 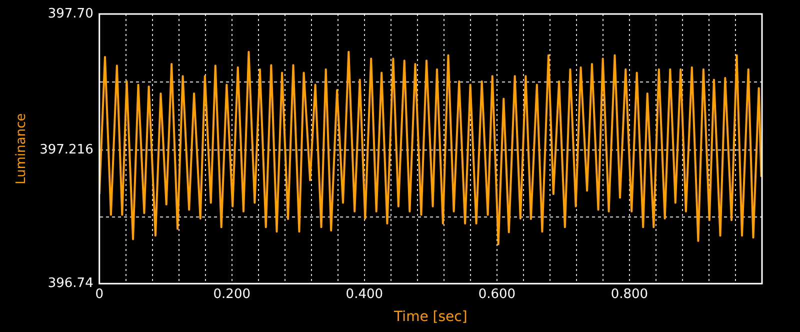 What do you see at coordinates (365, 294) in the screenshot?
I see `x-tick-label: 0.400` at bounding box center [365, 294].